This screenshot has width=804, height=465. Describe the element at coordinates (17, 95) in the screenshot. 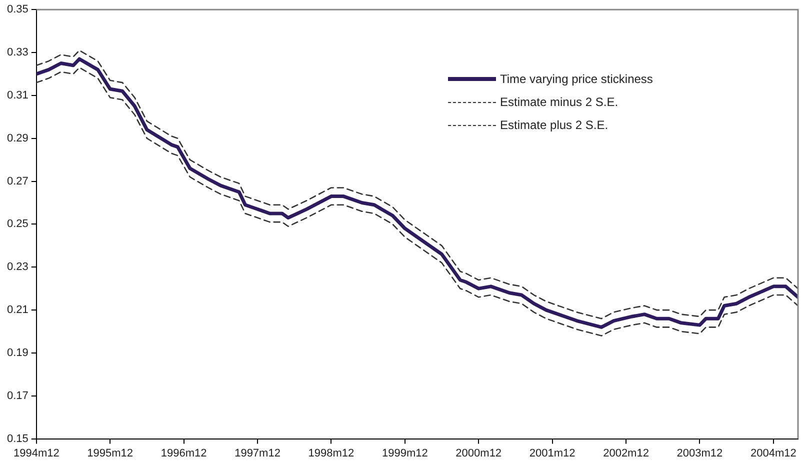

I see `y-tick-label: 0.31` at that location.